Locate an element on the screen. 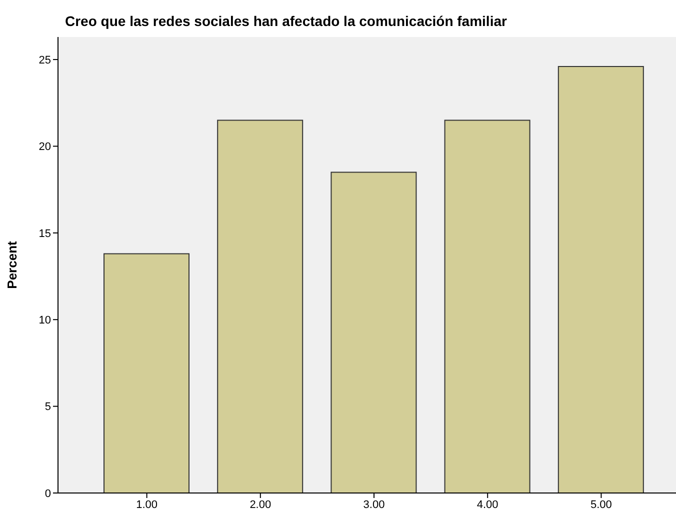  y-tick-label: 15 is located at coordinates (44, 234).